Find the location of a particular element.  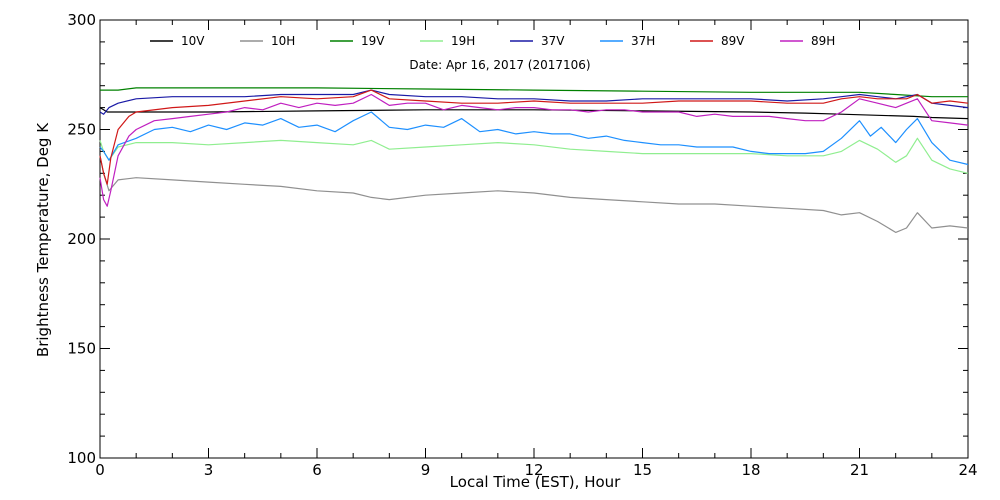

series-line-19h is located at coordinates (534, 155).